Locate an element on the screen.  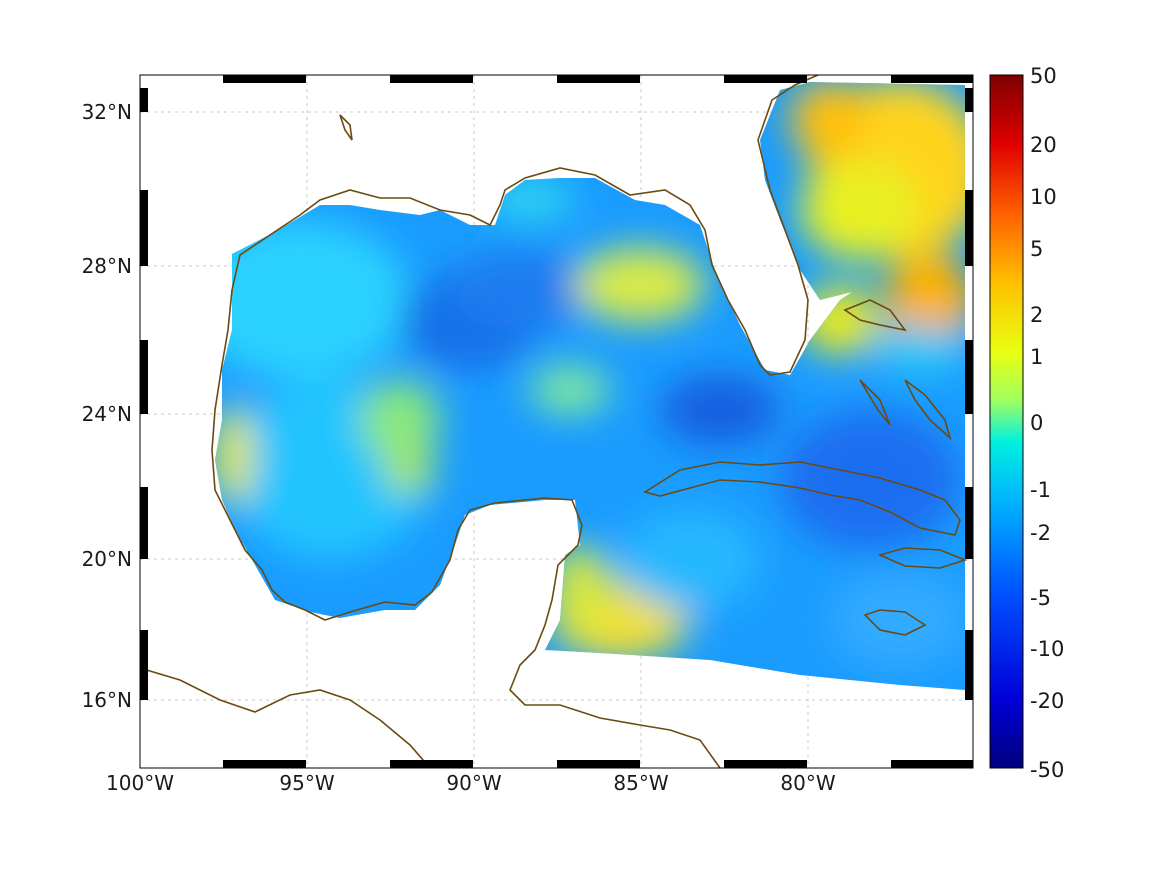
colorbar: 50 20 10 5 2 1 0 -1 -2 -5 -10 -20 -50 is located at coordinates (1026, 423).